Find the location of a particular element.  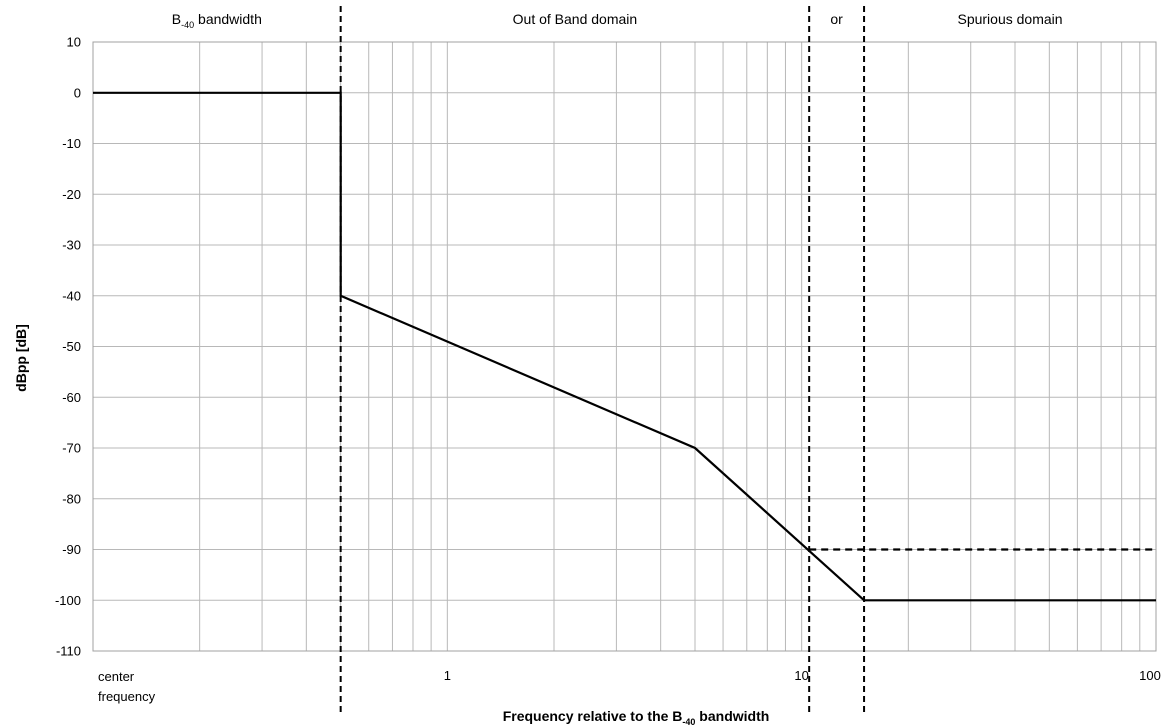

x-tick-label: 1 is located at coordinates (447, 675).